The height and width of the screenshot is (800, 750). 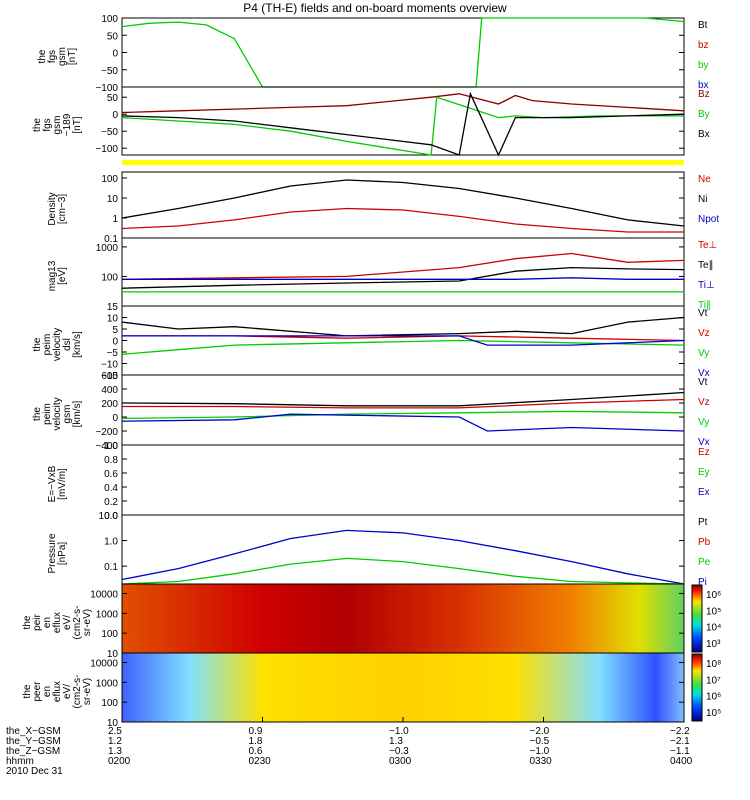 I want to click on y-axis-label-line: [nPa], so click(x=62, y=554).